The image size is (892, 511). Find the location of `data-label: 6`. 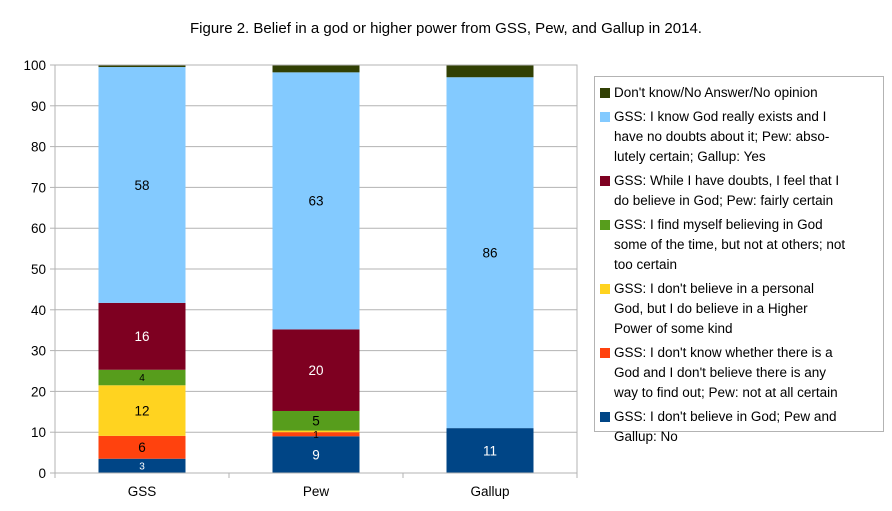

data-label: 6 is located at coordinates (142, 447).